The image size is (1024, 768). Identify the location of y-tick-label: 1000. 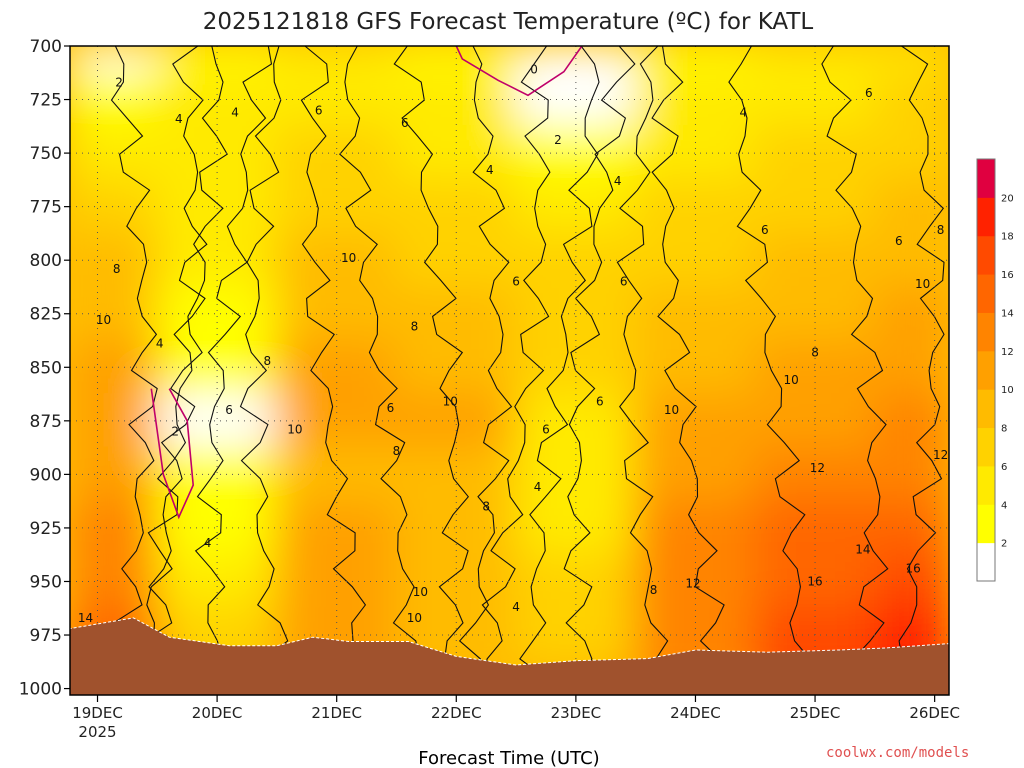
(40, 690).